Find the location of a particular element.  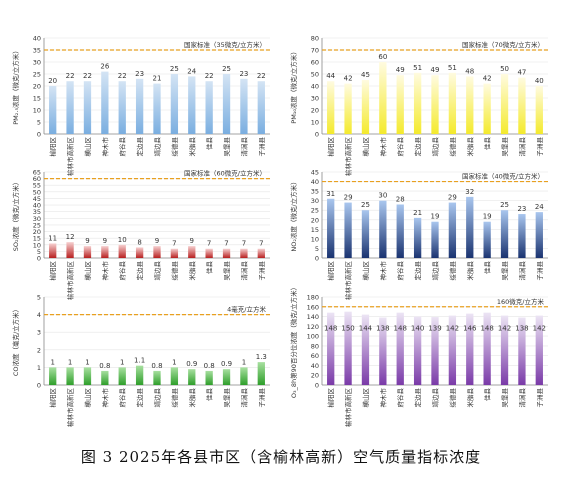

y-tick-label: 180 is located at coordinates (313, 298).